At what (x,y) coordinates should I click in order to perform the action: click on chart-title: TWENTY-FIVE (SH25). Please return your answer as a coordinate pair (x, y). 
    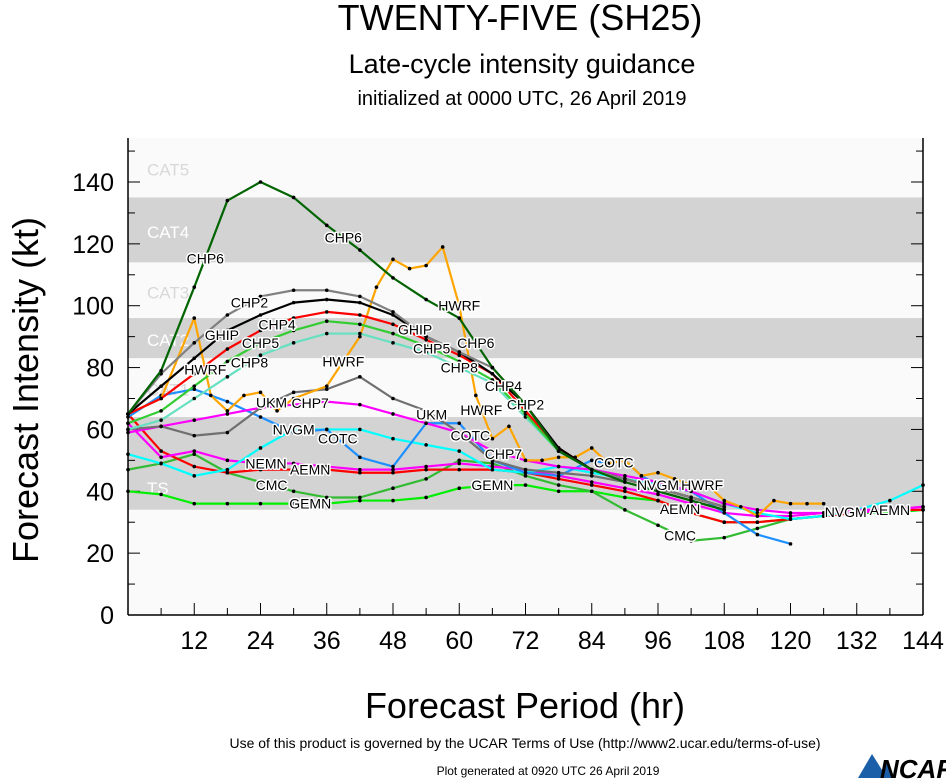
    Looking at the image, I should click on (520, 19).